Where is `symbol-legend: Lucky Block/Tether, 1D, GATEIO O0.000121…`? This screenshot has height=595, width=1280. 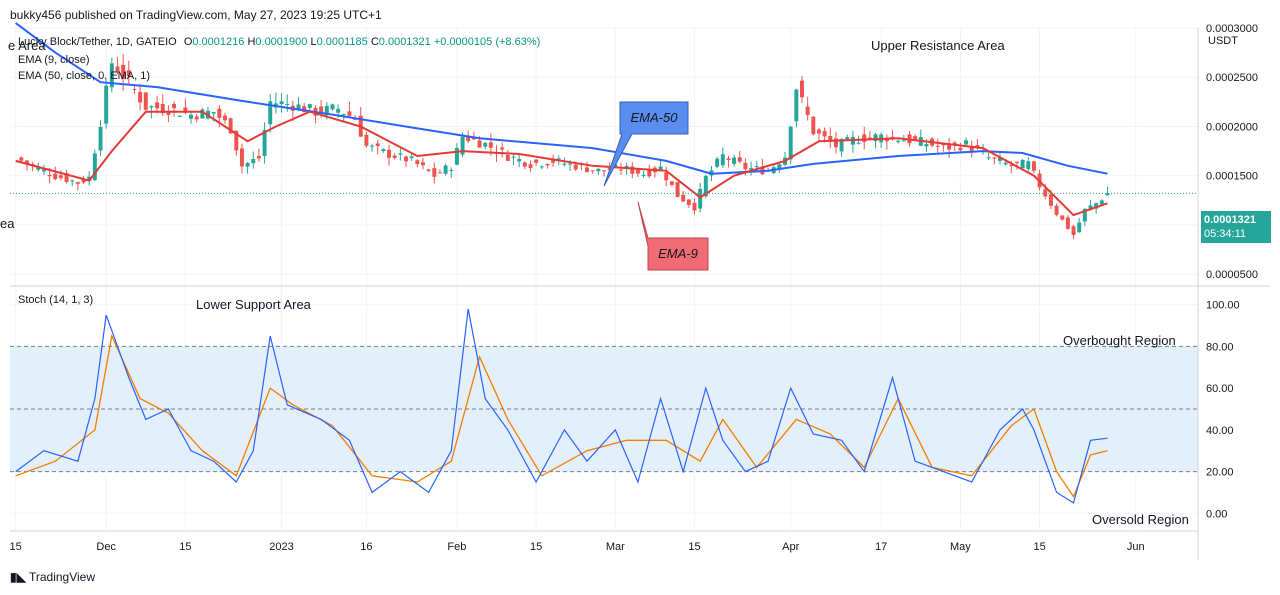
symbol-legend: Lucky Block/Tether, 1D, GATEIO O0.000121… is located at coordinates (279, 42).